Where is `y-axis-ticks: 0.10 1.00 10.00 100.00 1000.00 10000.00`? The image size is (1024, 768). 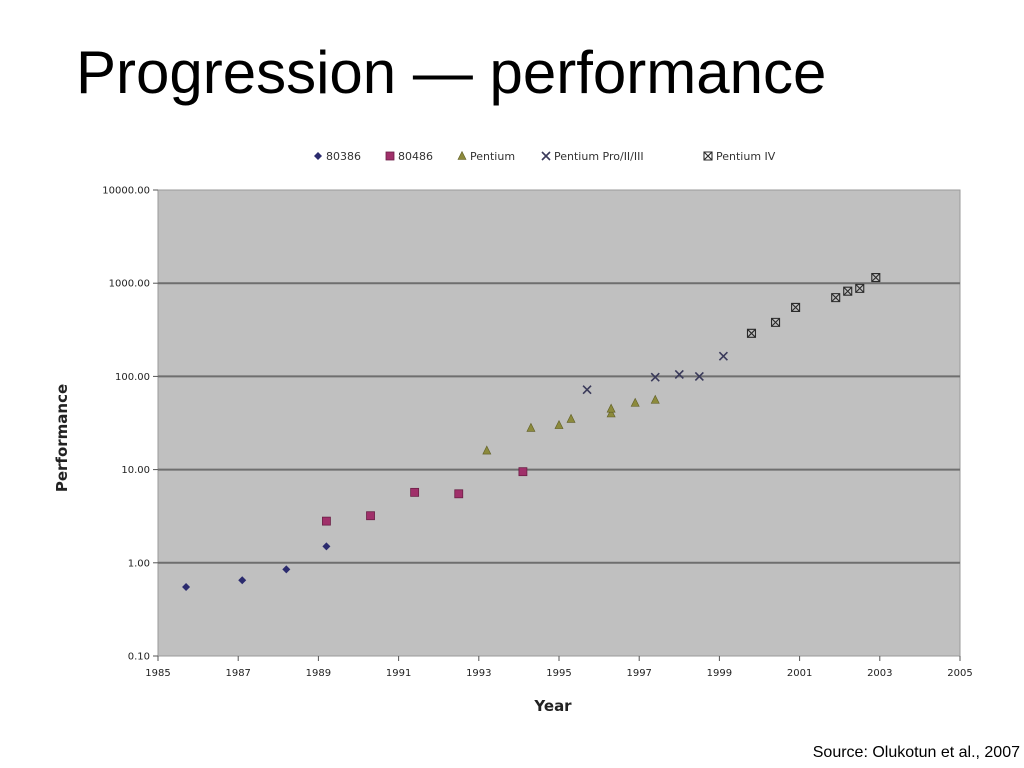 y-axis-ticks: 0.10 1.00 10.00 100.00 1000.00 10000.00 is located at coordinates (130, 424).